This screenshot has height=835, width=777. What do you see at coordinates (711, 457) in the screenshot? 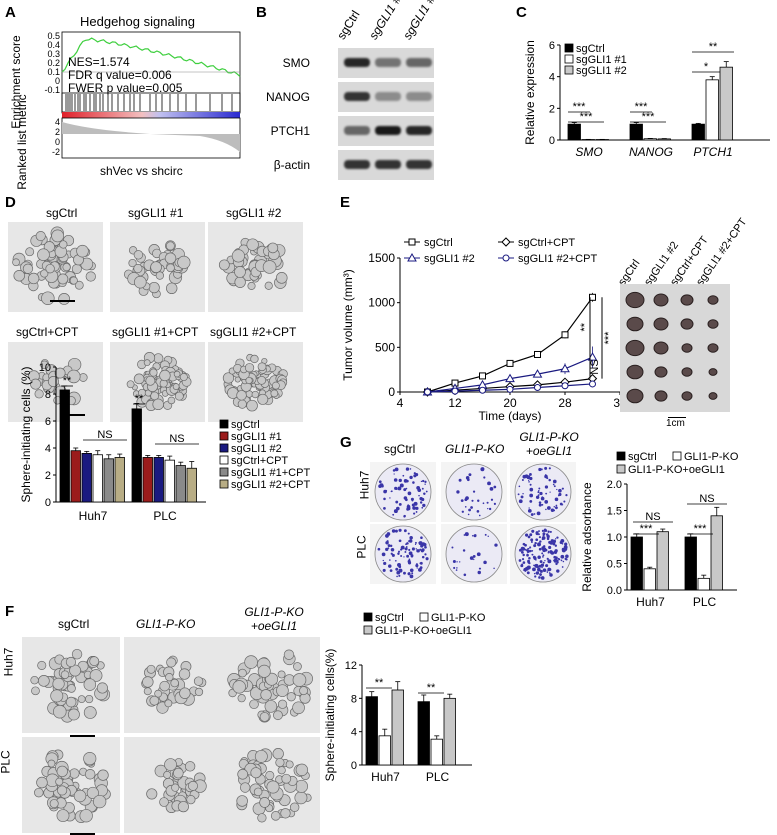
I see `chart-g-legend-label: GLI1-P-KO` at bounding box center [711, 457].